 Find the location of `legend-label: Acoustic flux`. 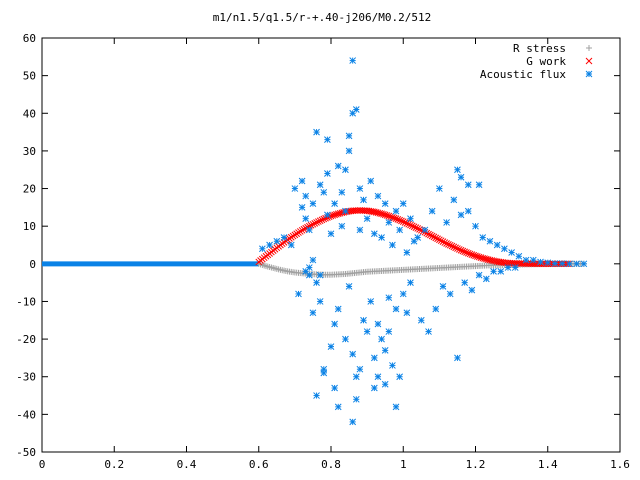

legend-label: Acoustic flux is located at coordinates (523, 74).